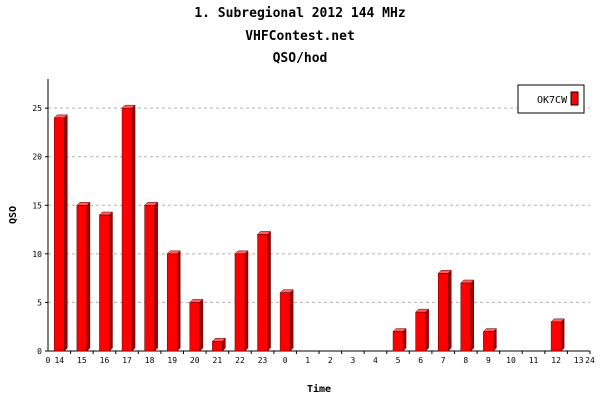 This screenshot has width=600, height=400. Describe the element at coordinates (590, 360) in the screenshot. I see `x-axis-end-label: 24` at that location.